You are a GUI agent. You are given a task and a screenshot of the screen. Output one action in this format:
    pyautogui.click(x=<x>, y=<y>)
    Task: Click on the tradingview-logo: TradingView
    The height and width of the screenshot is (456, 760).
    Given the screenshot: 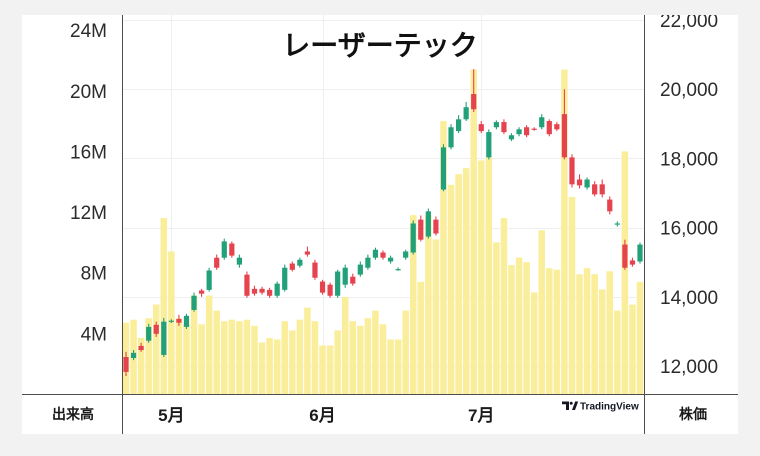 What is the action you would take?
    pyautogui.click(x=600, y=407)
    